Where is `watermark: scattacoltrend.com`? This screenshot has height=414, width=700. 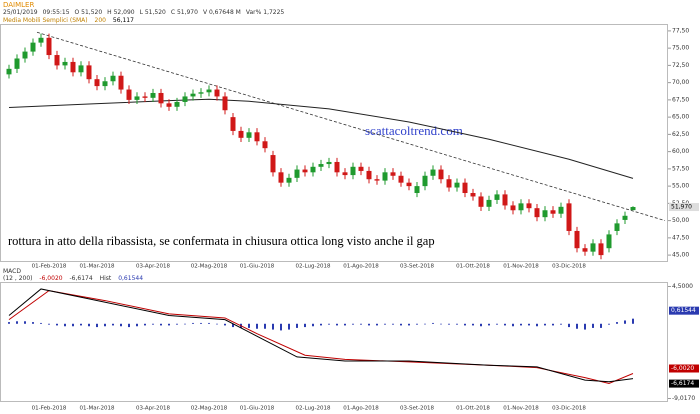
watermark: scattacoltrend.com is located at coordinates (414, 130).